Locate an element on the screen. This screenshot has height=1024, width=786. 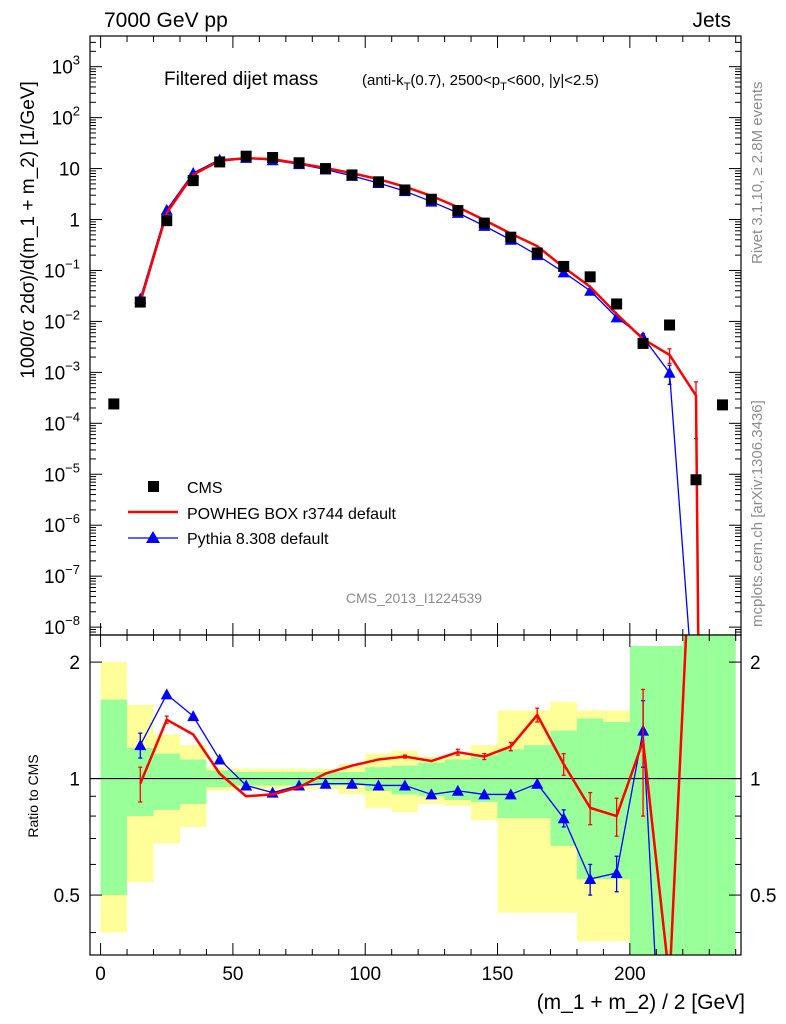
x-tick-label: 200 is located at coordinates (630, 974).